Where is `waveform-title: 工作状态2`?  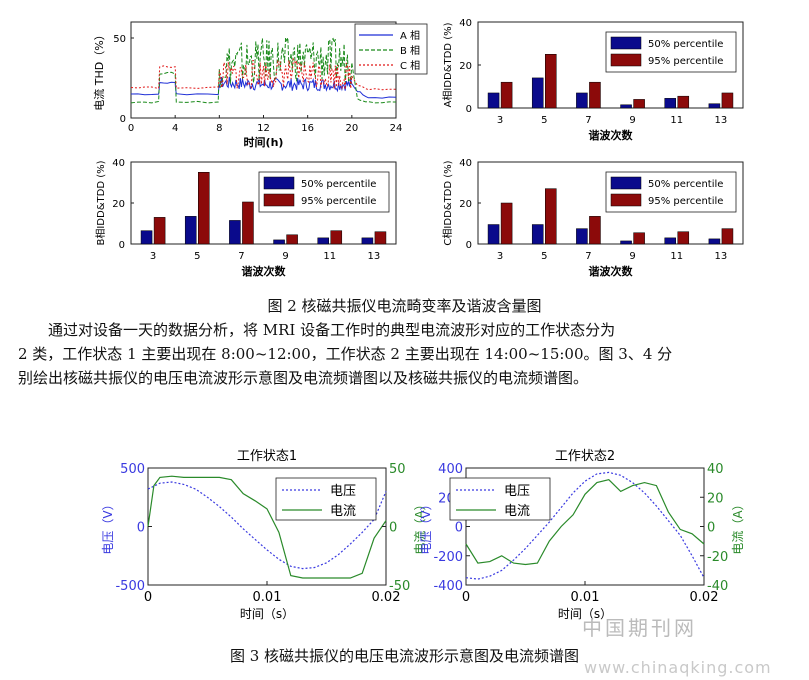
waveform-title: 工作状态2 is located at coordinates (585, 456).